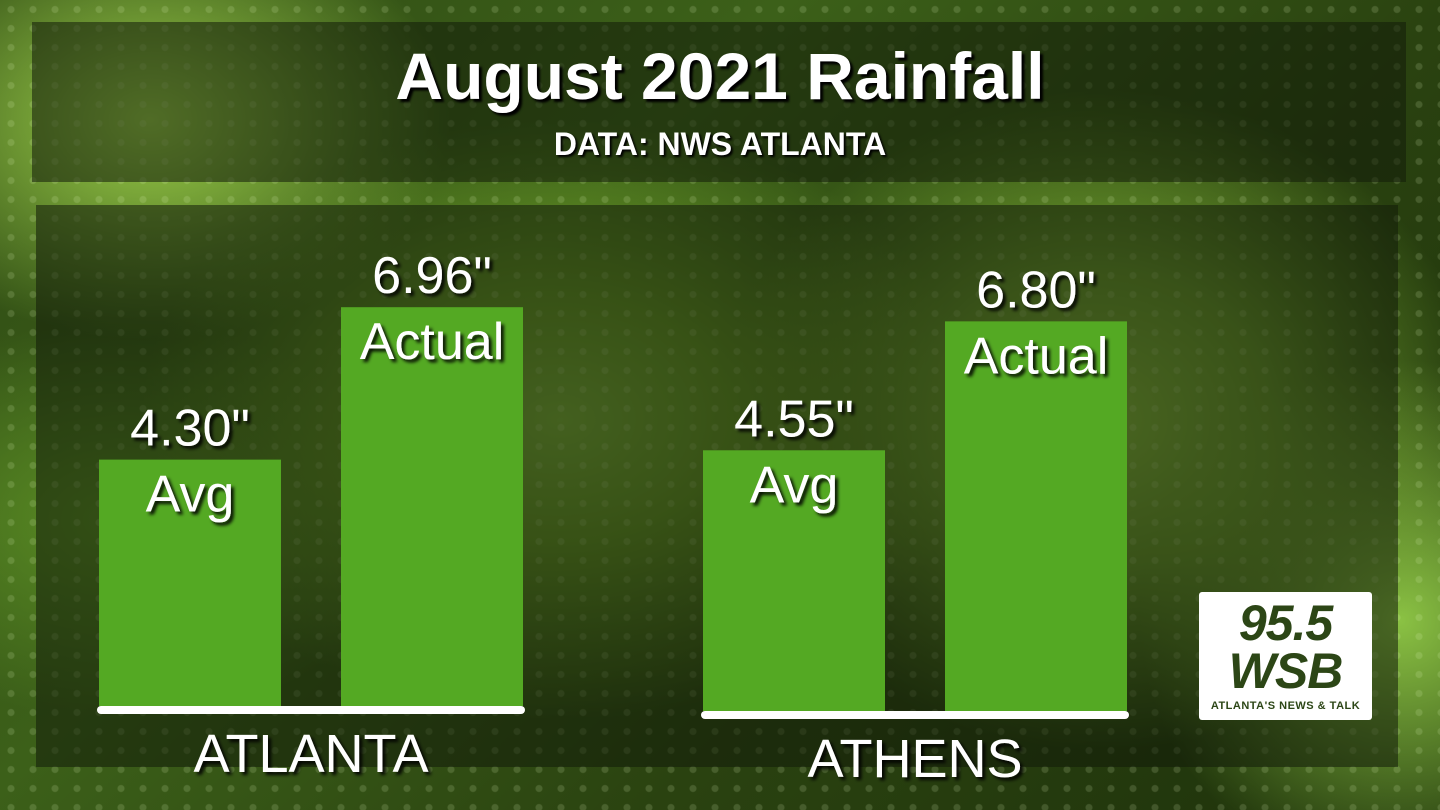 This screenshot has width=1440, height=810. Describe the element at coordinates (432, 342) in the screenshot. I see `series-label-atlanta-actual: Actual` at that location.